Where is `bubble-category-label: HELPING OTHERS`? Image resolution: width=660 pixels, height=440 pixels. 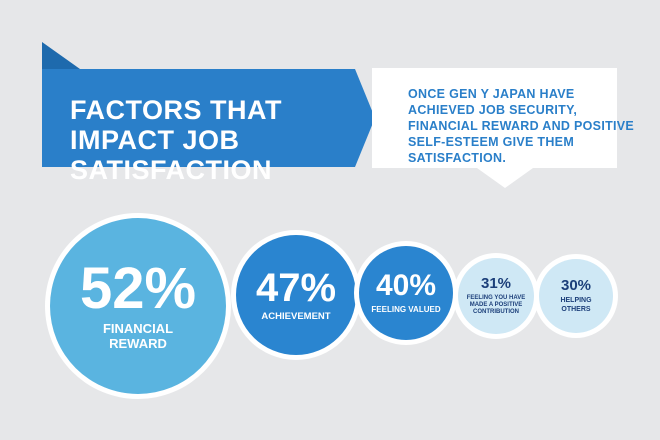 bubble-category-label: HELPING OTHERS is located at coordinates (576, 305).